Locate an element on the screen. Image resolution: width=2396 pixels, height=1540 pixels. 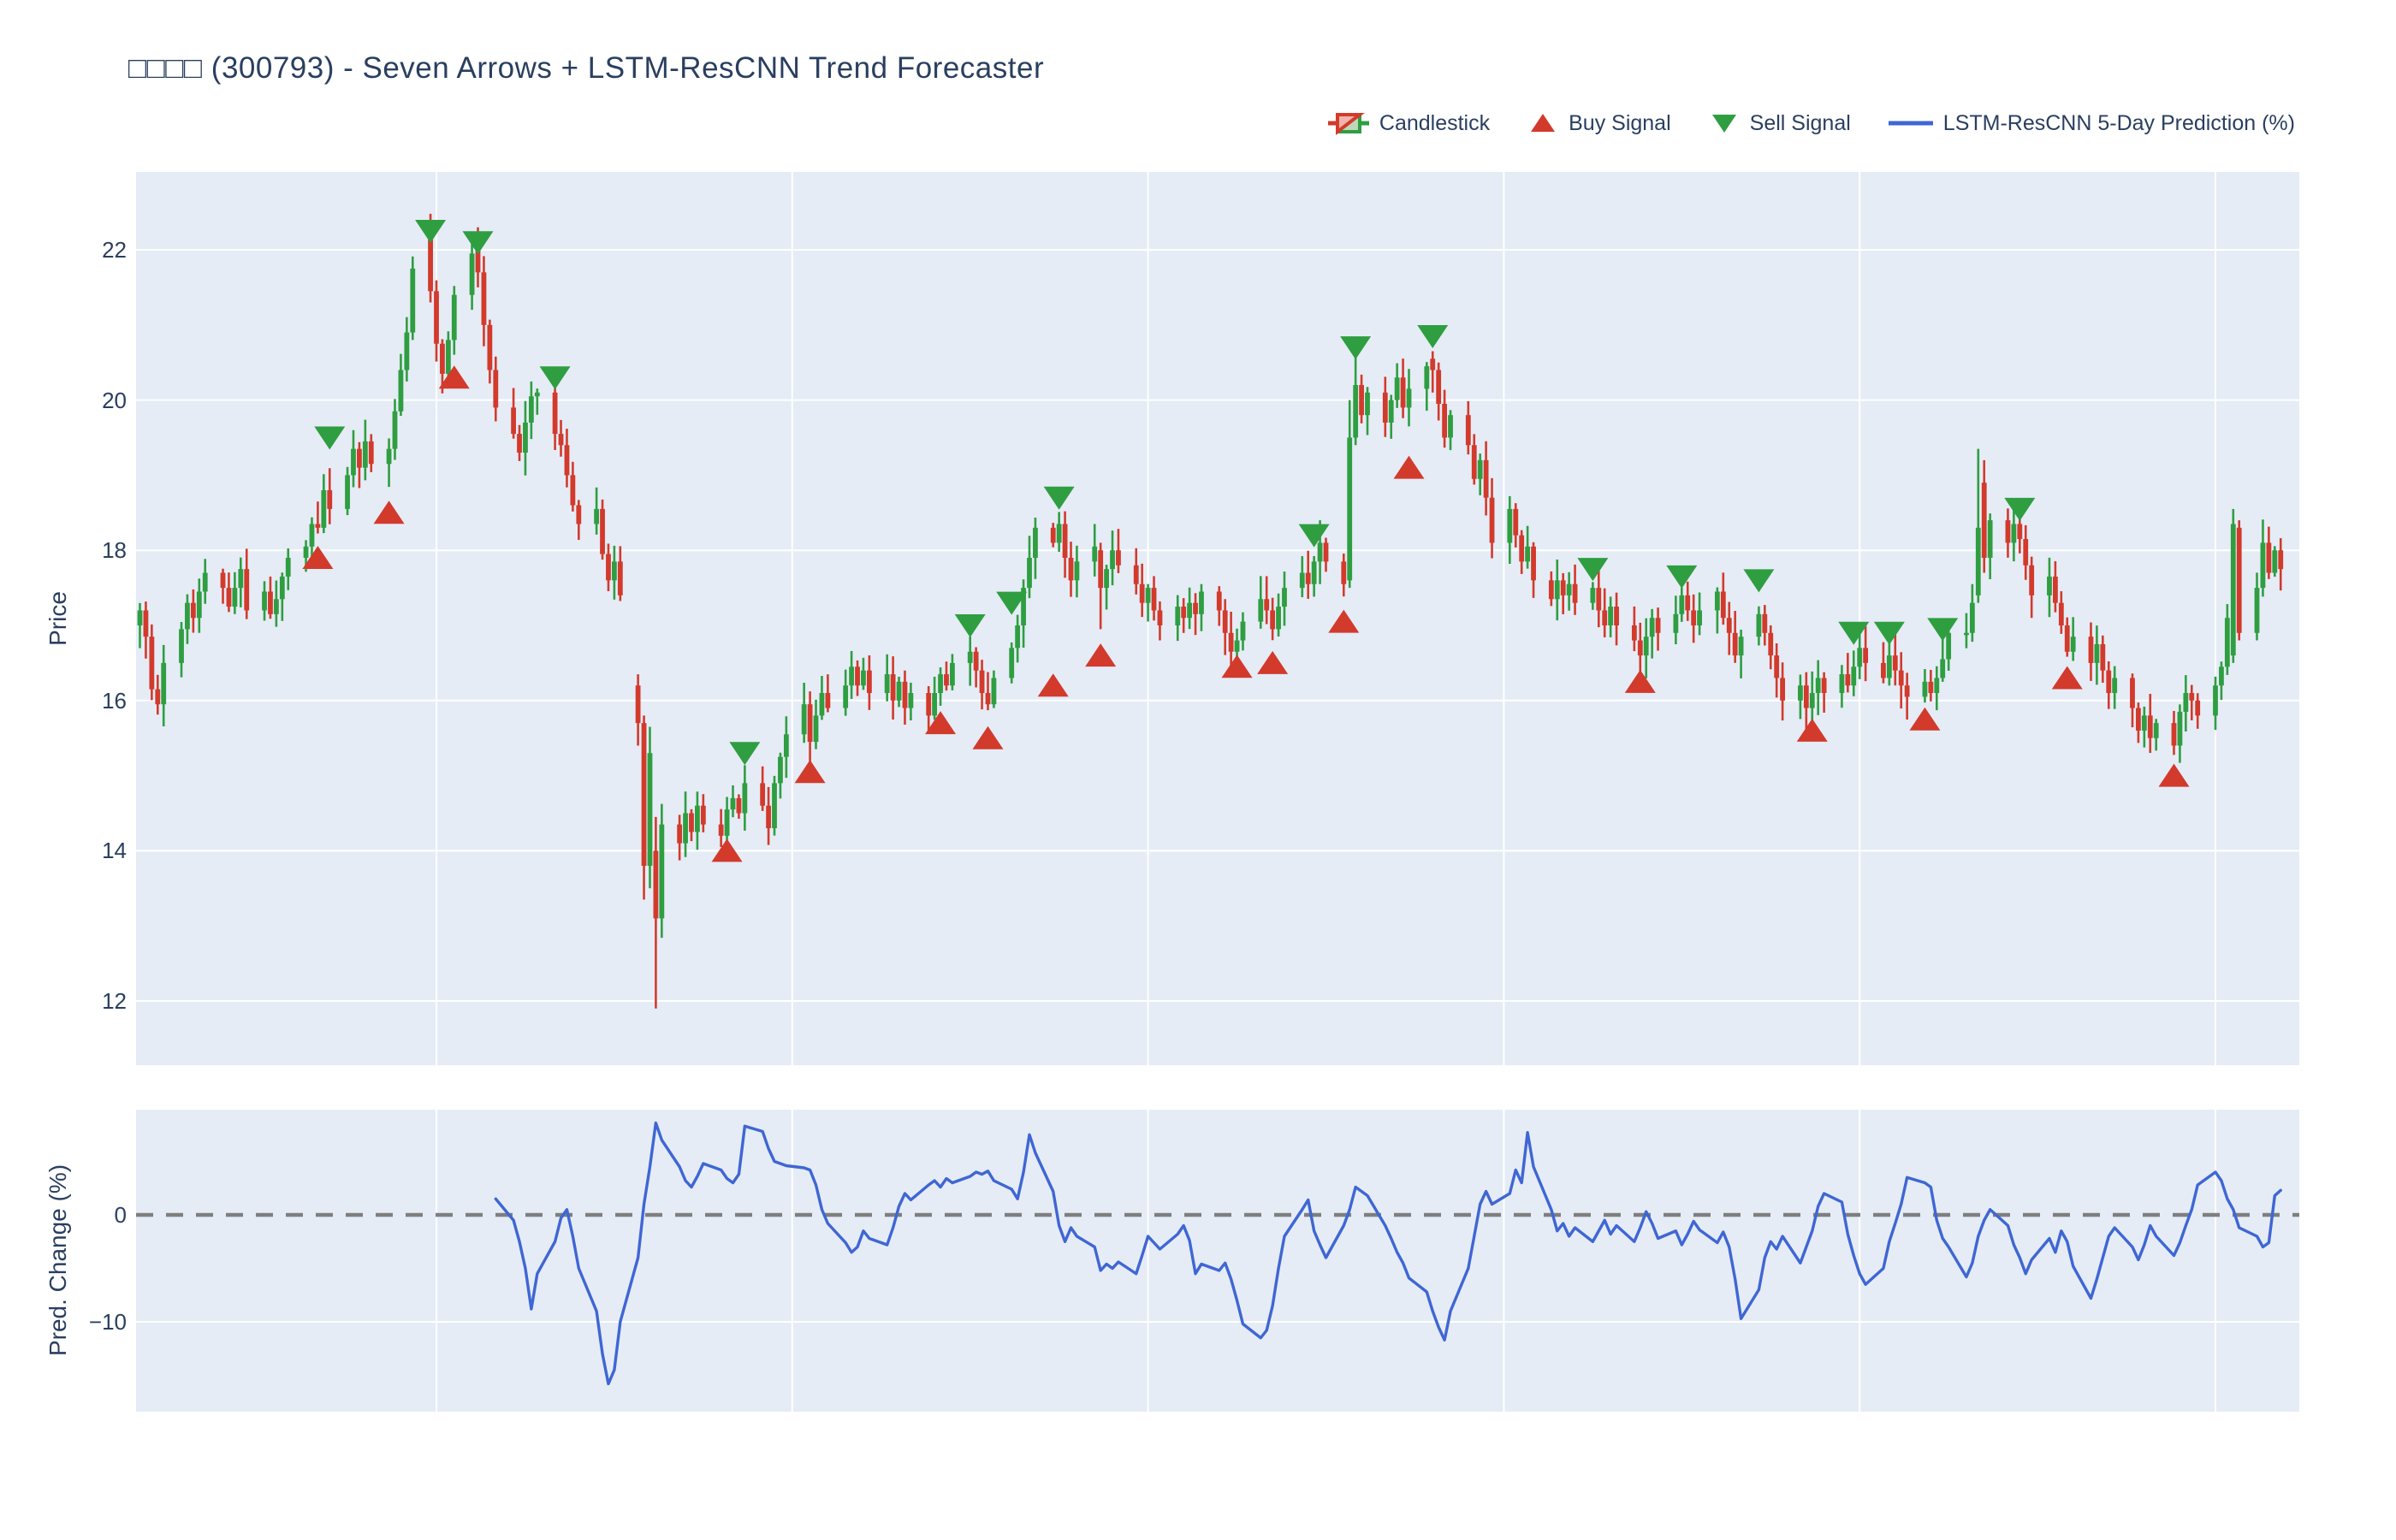
price-tick-label: 22 is located at coordinates (114, 250).